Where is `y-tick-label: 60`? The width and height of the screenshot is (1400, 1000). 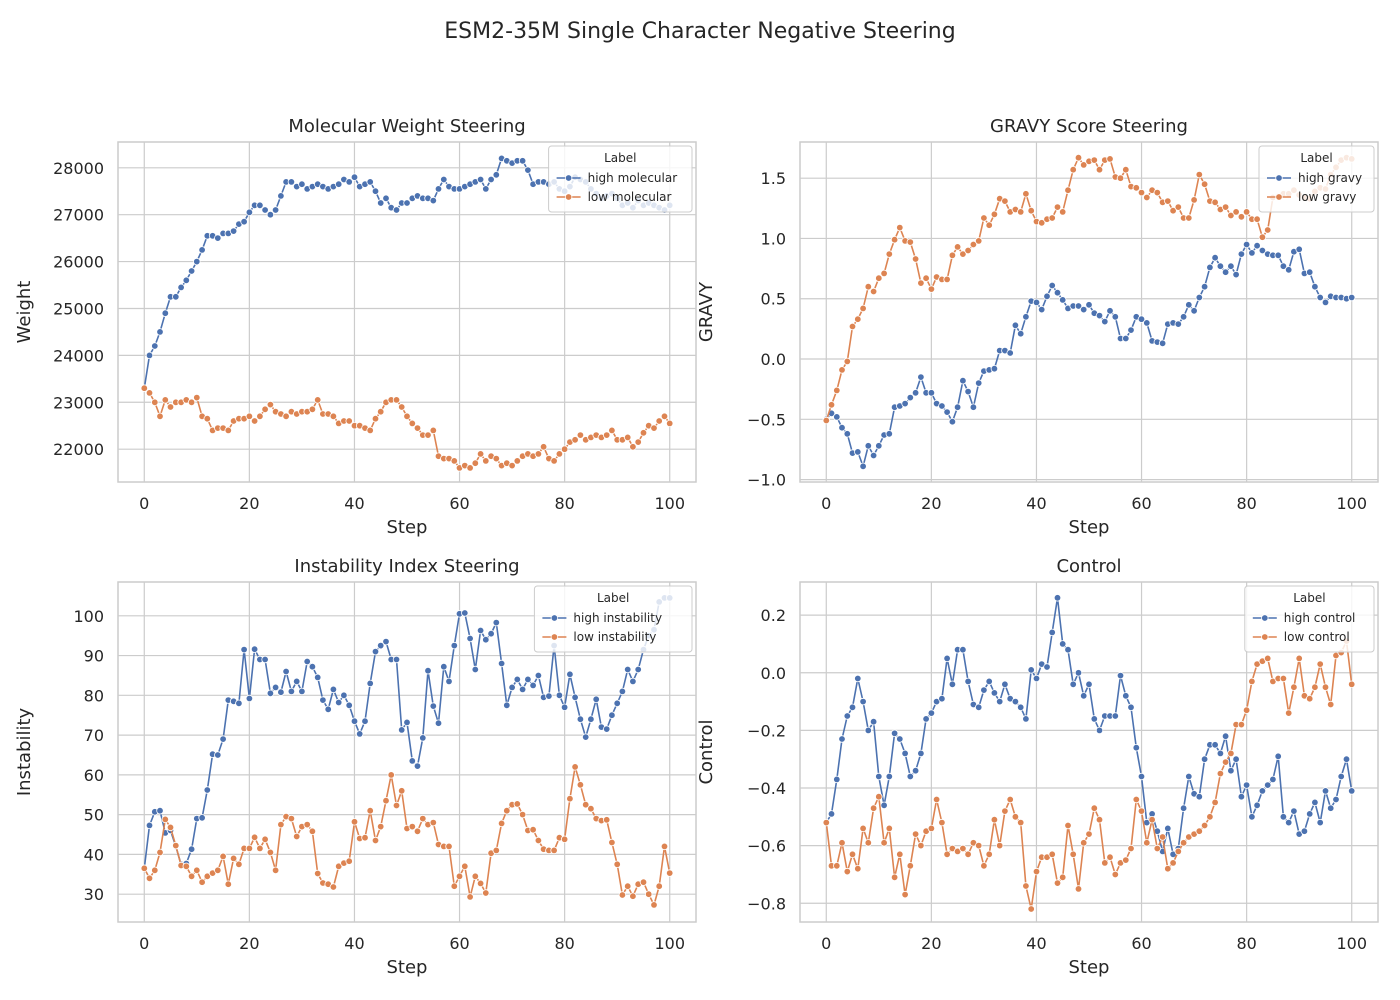 y-tick-label: 60 is located at coordinates (94, 775).